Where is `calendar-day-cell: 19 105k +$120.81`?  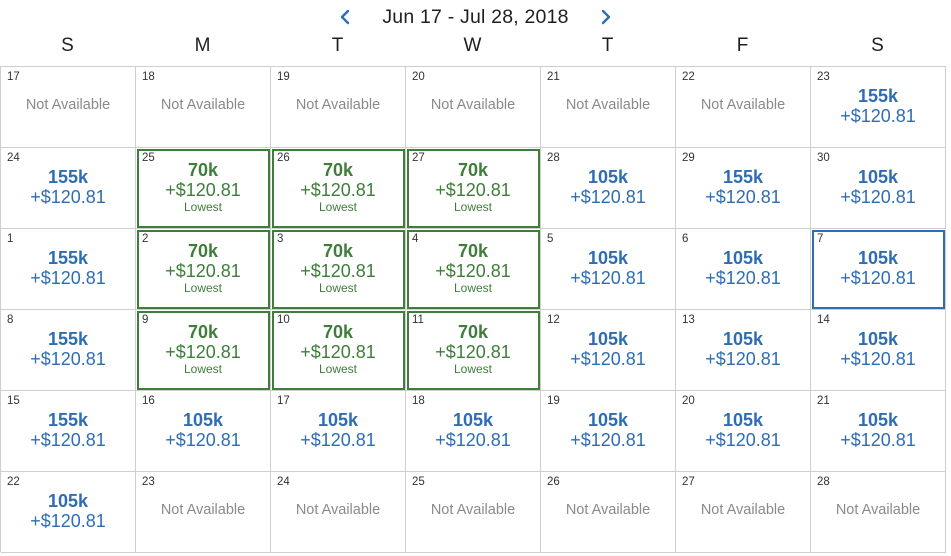 calendar-day-cell: 19 105k +$120.81 is located at coordinates (608, 431).